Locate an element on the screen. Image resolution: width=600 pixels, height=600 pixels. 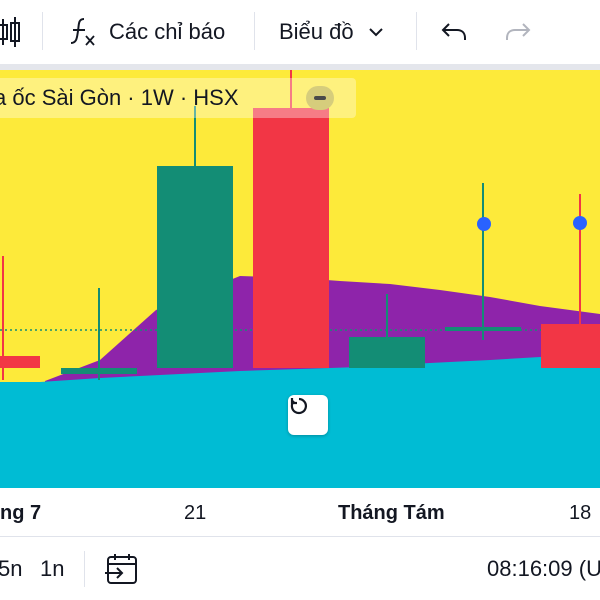
collapse-legend-button is located at coordinates (320, 98).